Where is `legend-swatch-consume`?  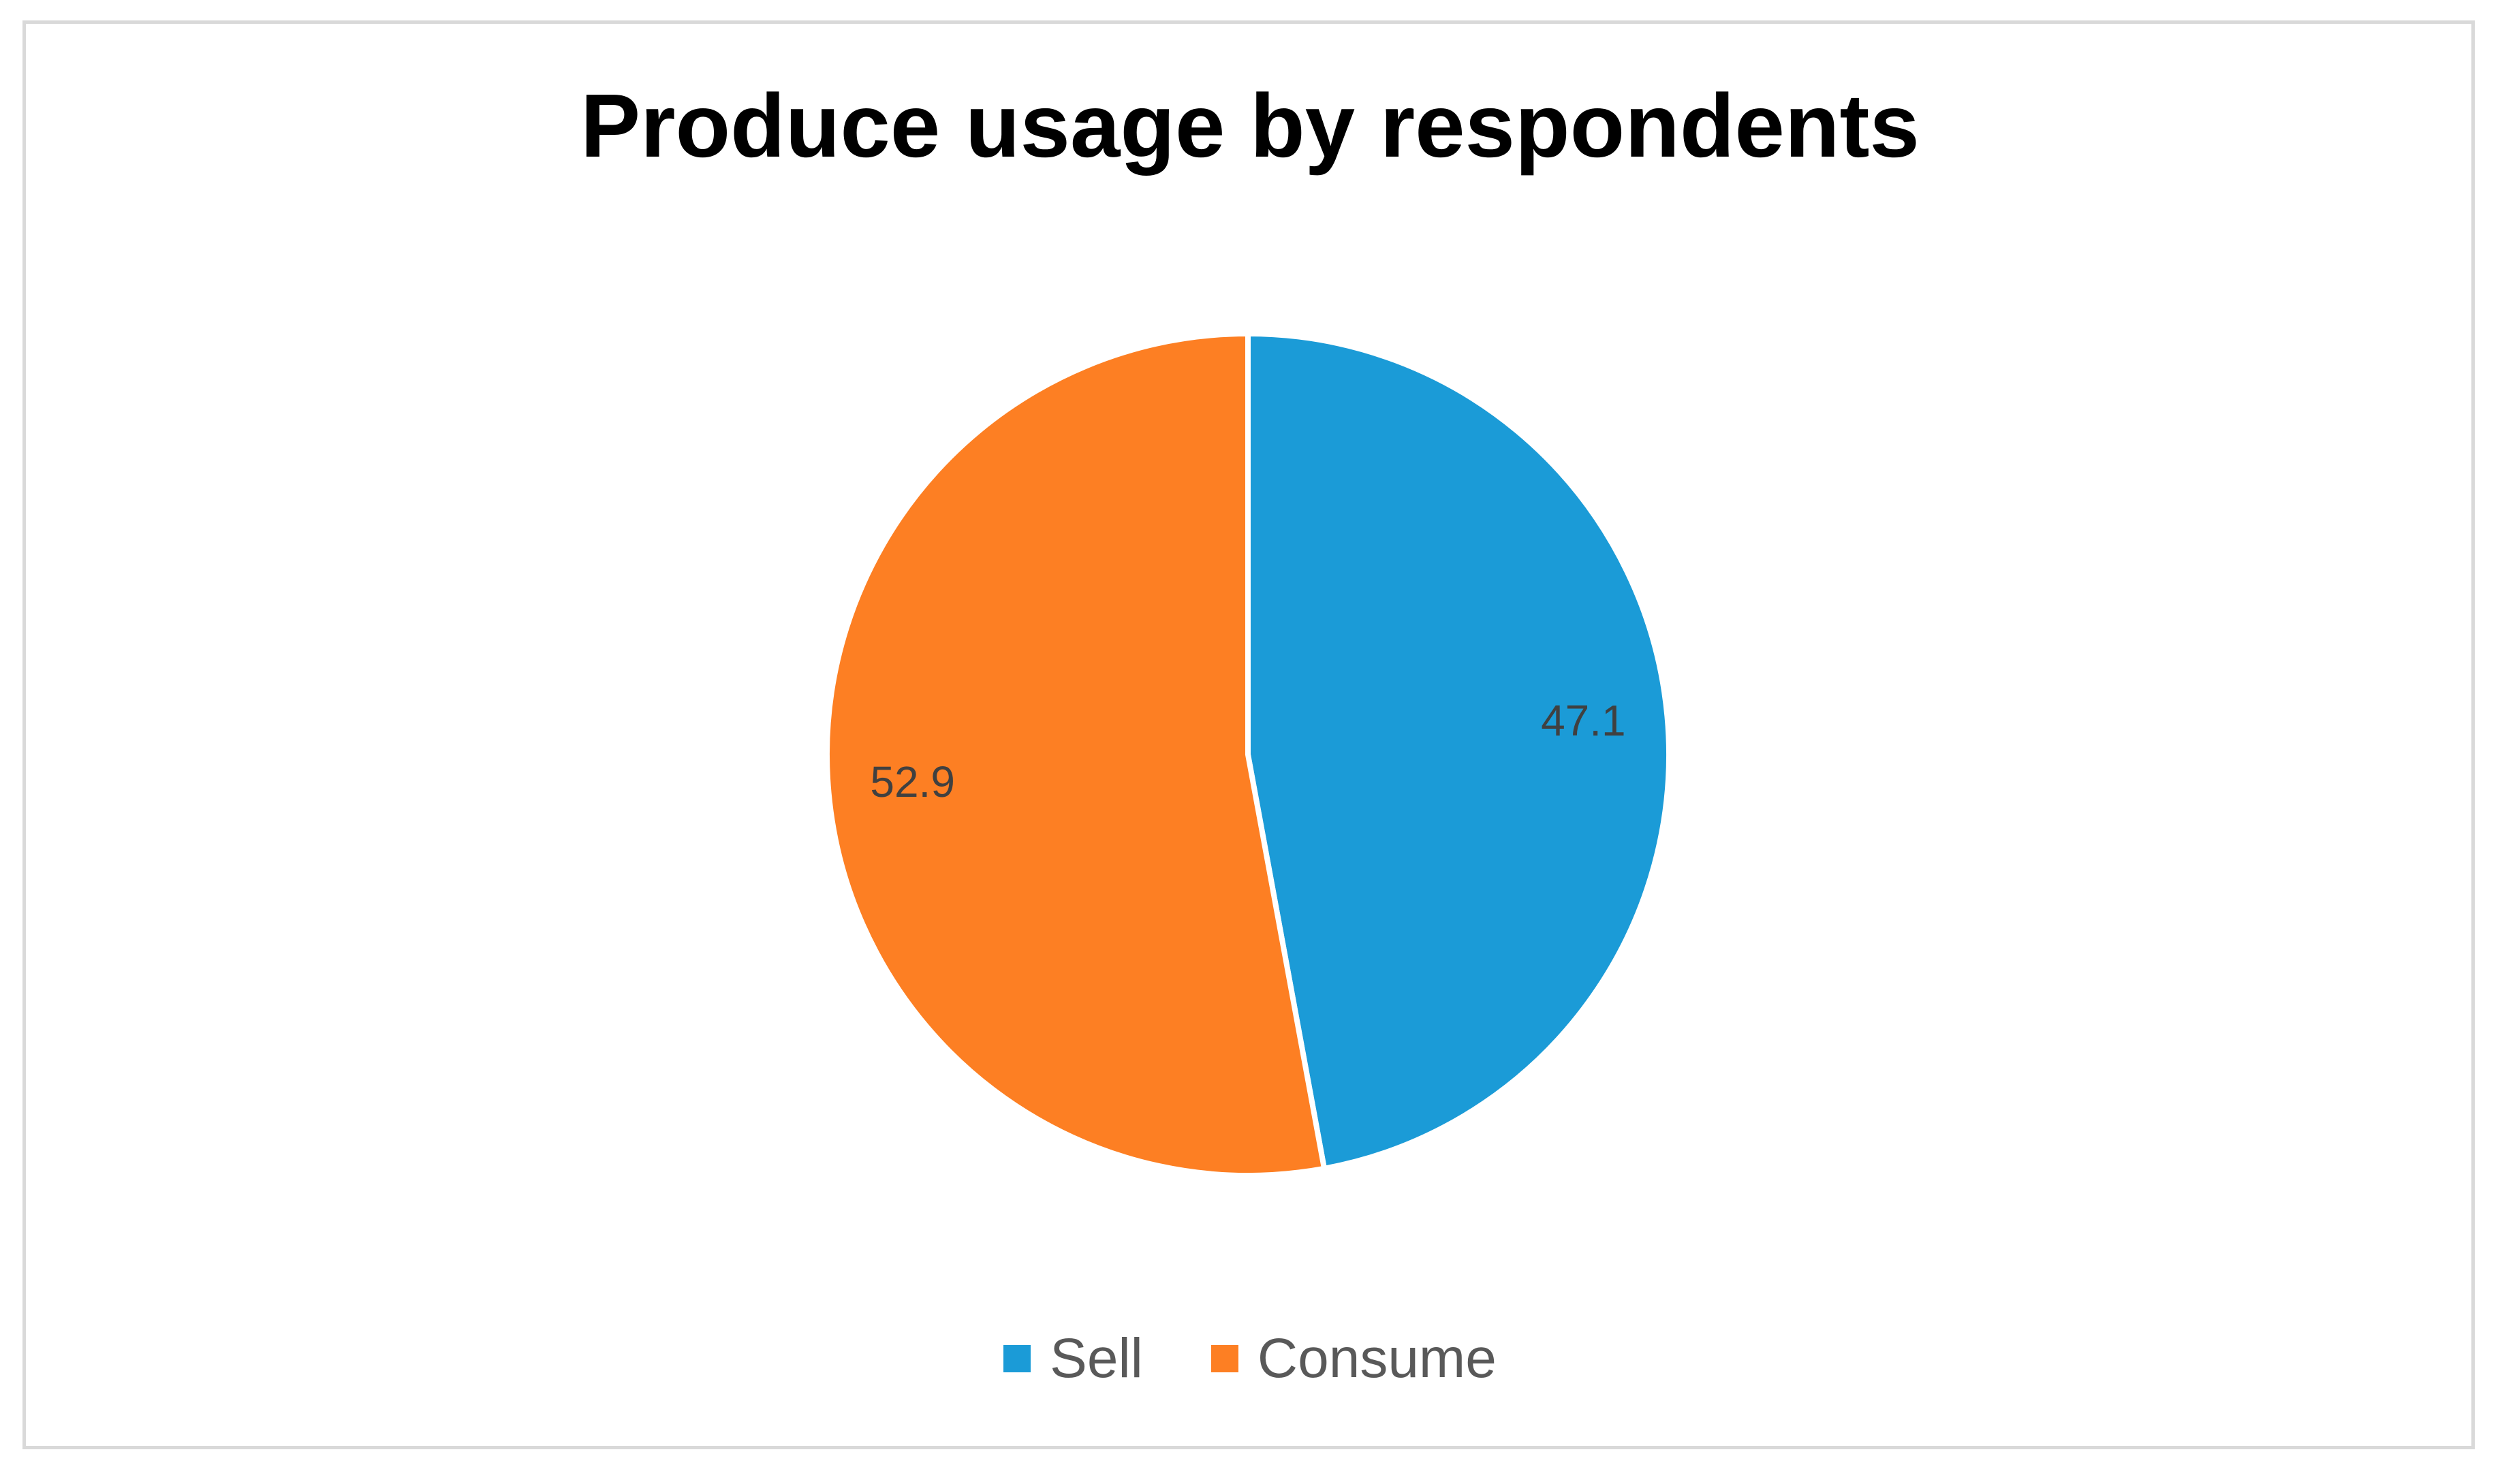 legend-swatch-consume is located at coordinates (1224, 1358).